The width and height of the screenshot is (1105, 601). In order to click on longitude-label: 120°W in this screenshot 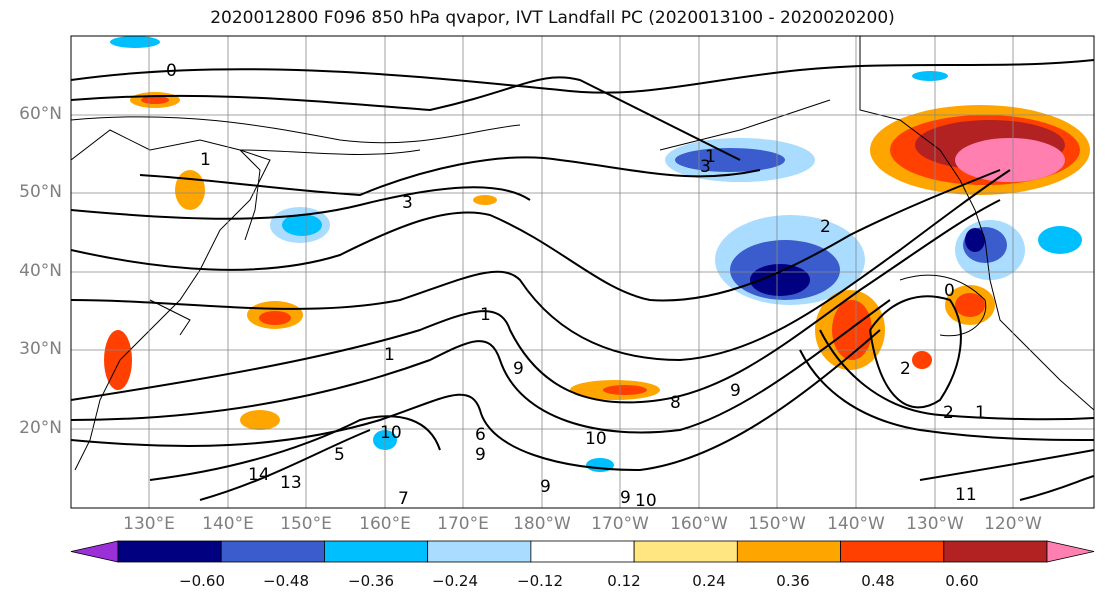, I will do `click(1013, 524)`.